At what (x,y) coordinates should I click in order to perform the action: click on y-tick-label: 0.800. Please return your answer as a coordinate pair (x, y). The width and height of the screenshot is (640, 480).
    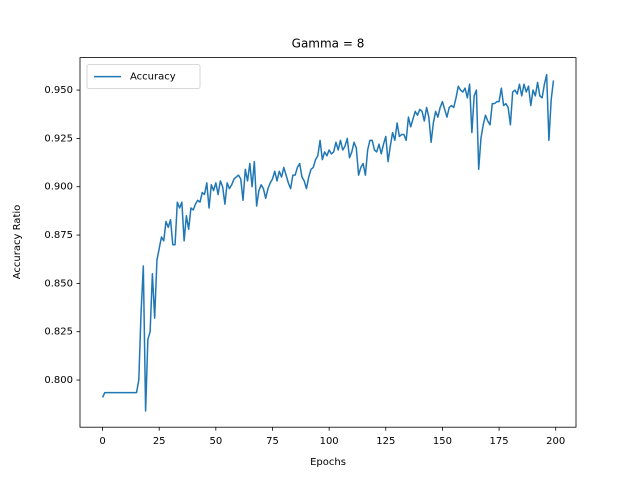
    Looking at the image, I should click on (58, 380).